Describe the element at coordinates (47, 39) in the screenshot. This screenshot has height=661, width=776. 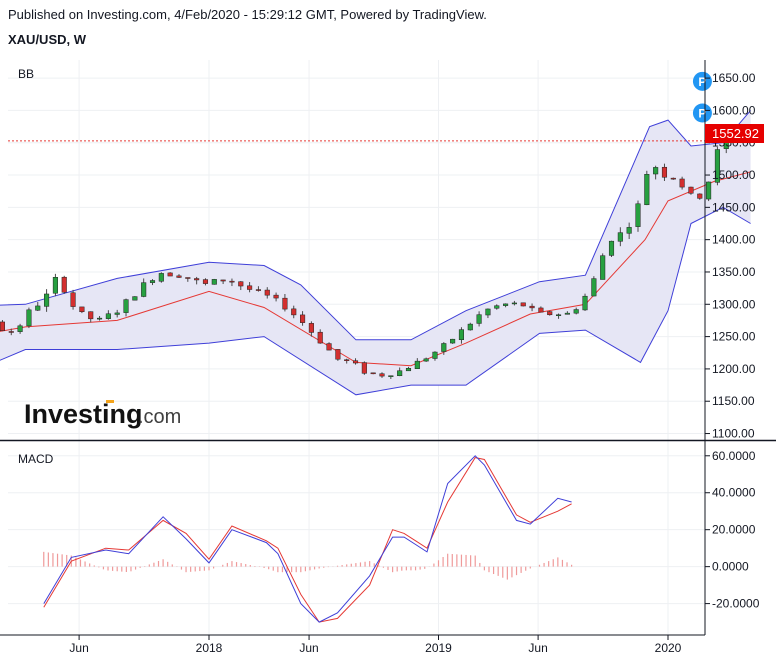
I see `symbol-title: XAU/USD, W` at that location.